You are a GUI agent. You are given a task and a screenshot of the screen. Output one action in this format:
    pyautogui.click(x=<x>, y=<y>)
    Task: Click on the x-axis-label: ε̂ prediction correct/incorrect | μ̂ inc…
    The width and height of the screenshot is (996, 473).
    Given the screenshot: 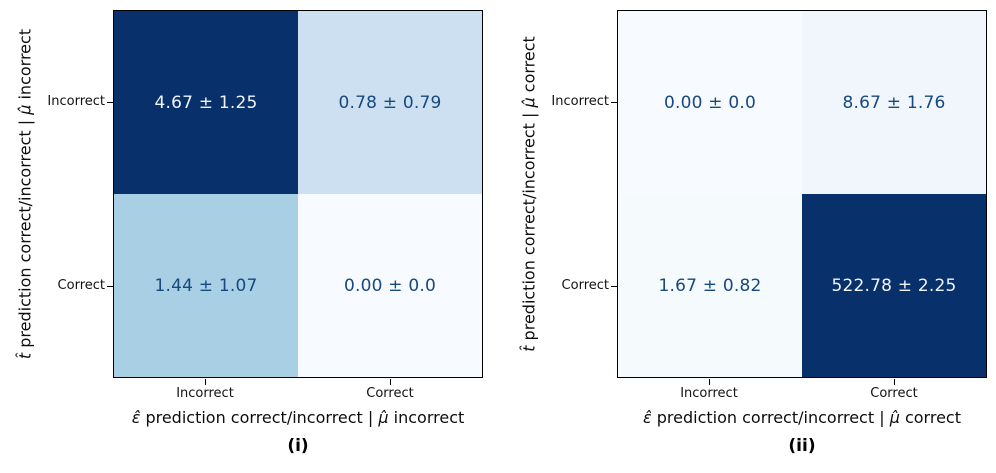 What is the action you would take?
    pyautogui.click(x=298, y=417)
    